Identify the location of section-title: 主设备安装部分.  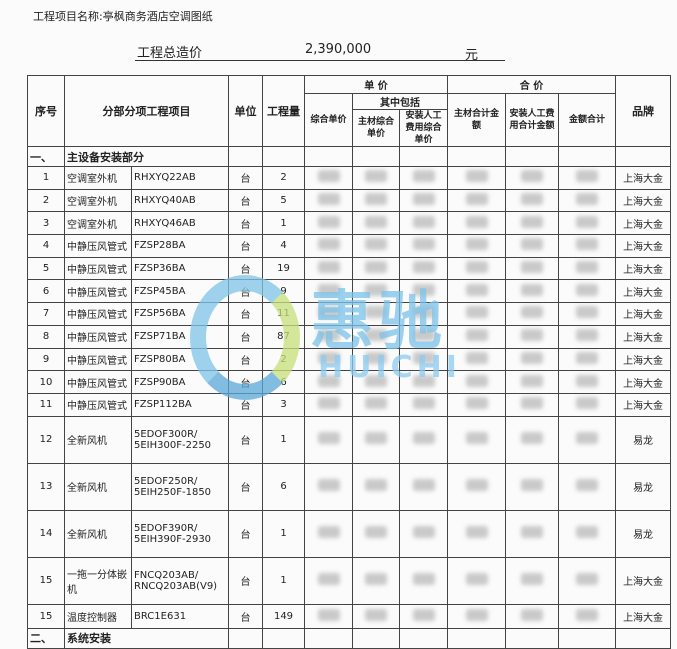
(146, 156).